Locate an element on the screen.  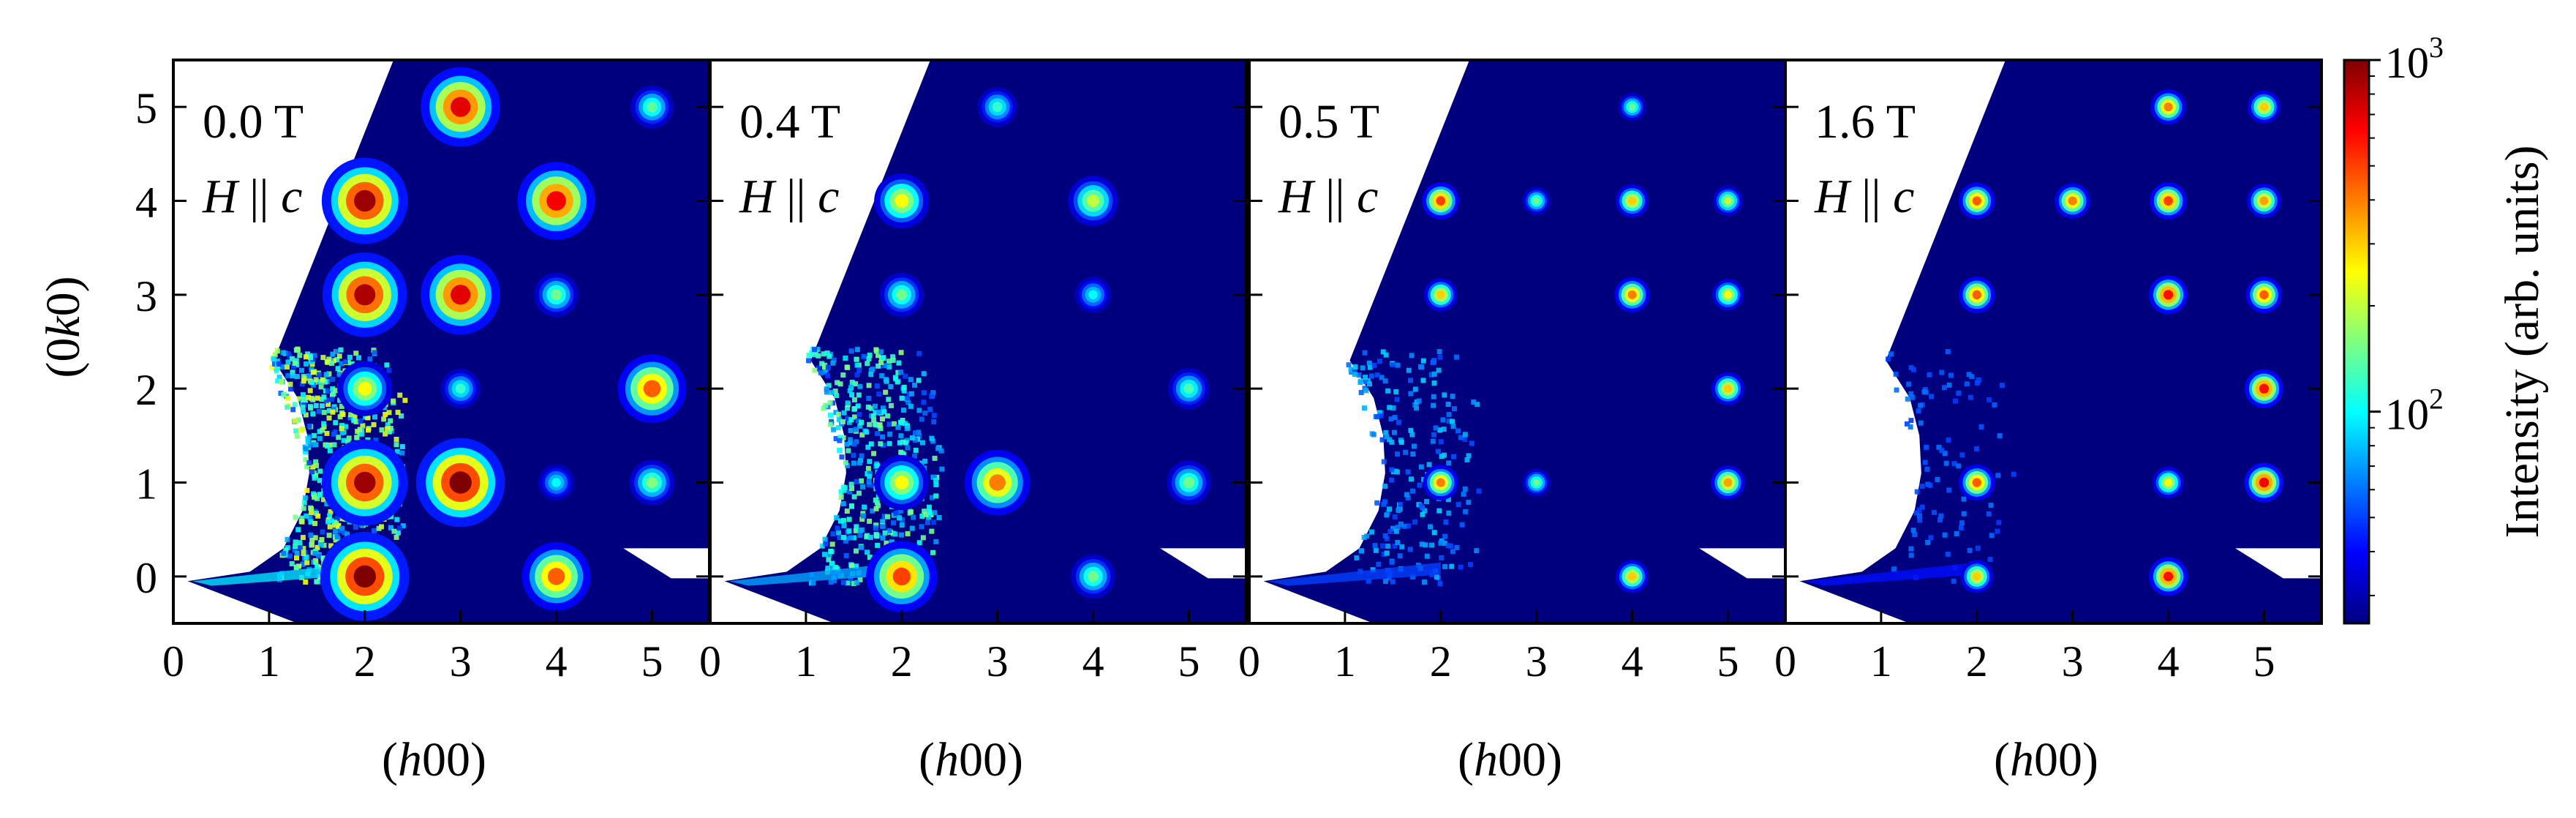
field-label: 0.0 T is located at coordinates (253, 122).